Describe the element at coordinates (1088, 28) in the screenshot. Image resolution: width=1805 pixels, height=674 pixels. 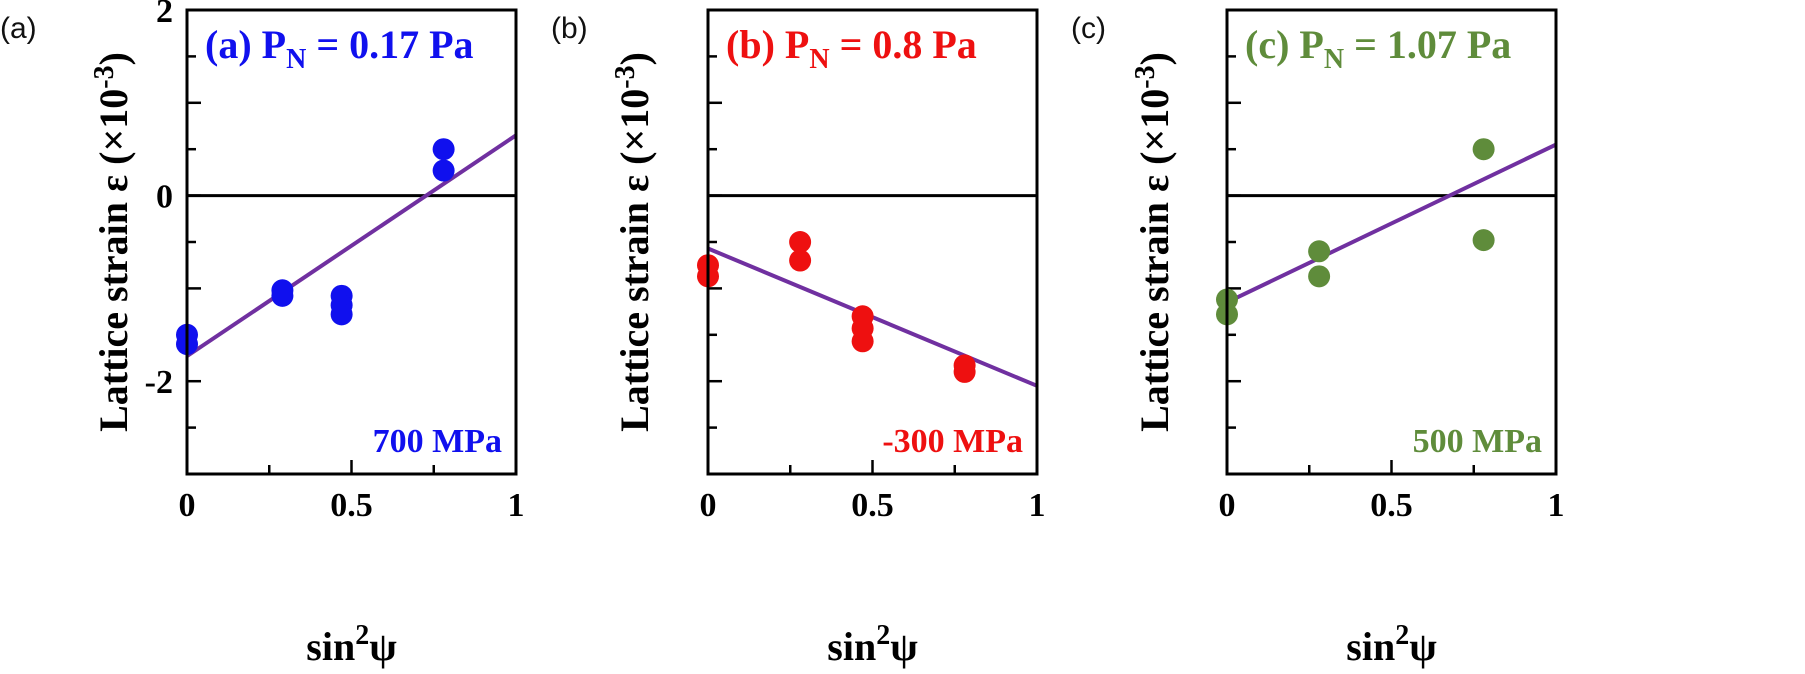
I see `panel-letter: (c)` at that location.